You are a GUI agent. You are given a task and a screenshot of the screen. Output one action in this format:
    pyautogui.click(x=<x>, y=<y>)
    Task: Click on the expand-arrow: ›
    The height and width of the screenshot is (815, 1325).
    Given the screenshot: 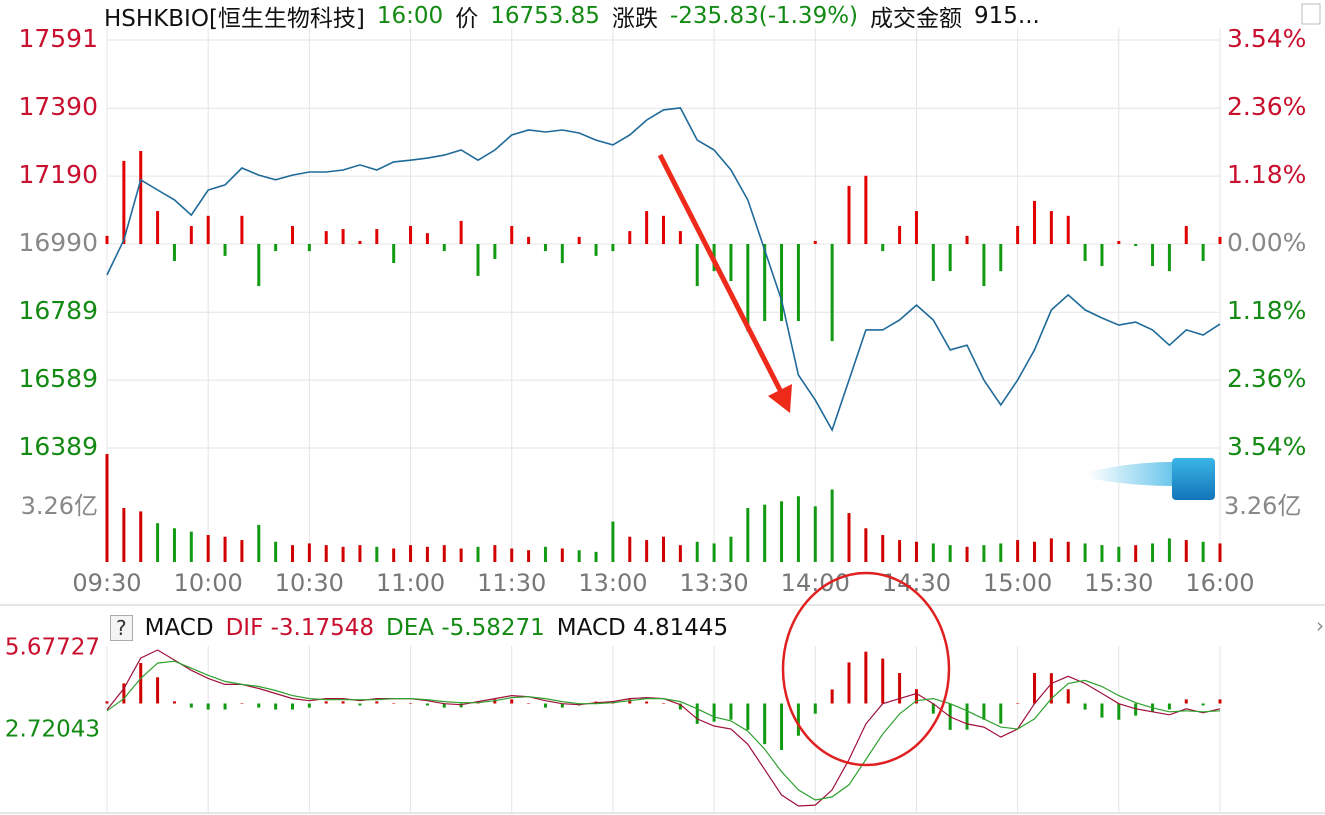 What is the action you would take?
    pyautogui.click(x=1320, y=626)
    